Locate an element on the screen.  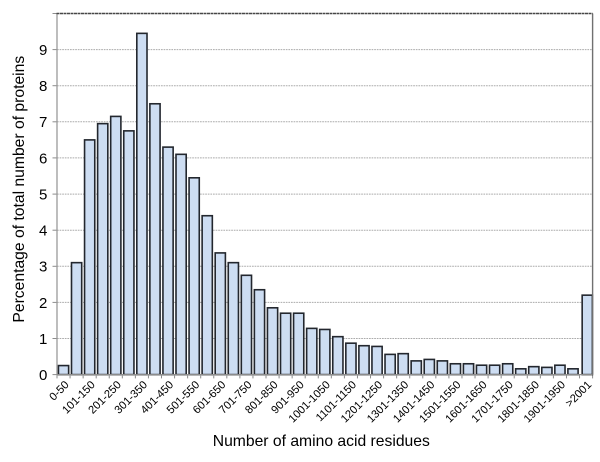
svg-text: Number of amino acid residues is located at coordinates (321, 441).